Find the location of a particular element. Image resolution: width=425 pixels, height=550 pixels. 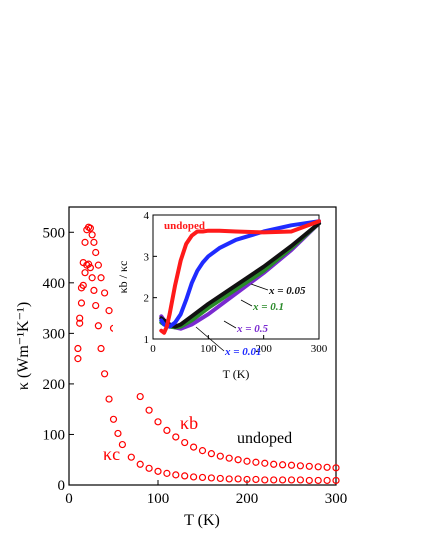

inset-y-tick-label: 3 is located at coordinates (147, 257).